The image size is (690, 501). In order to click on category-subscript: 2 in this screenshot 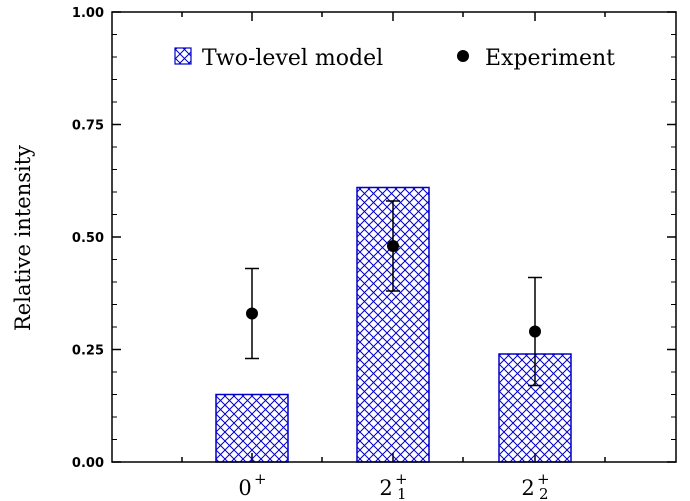, I will do `click(544, 493)`.